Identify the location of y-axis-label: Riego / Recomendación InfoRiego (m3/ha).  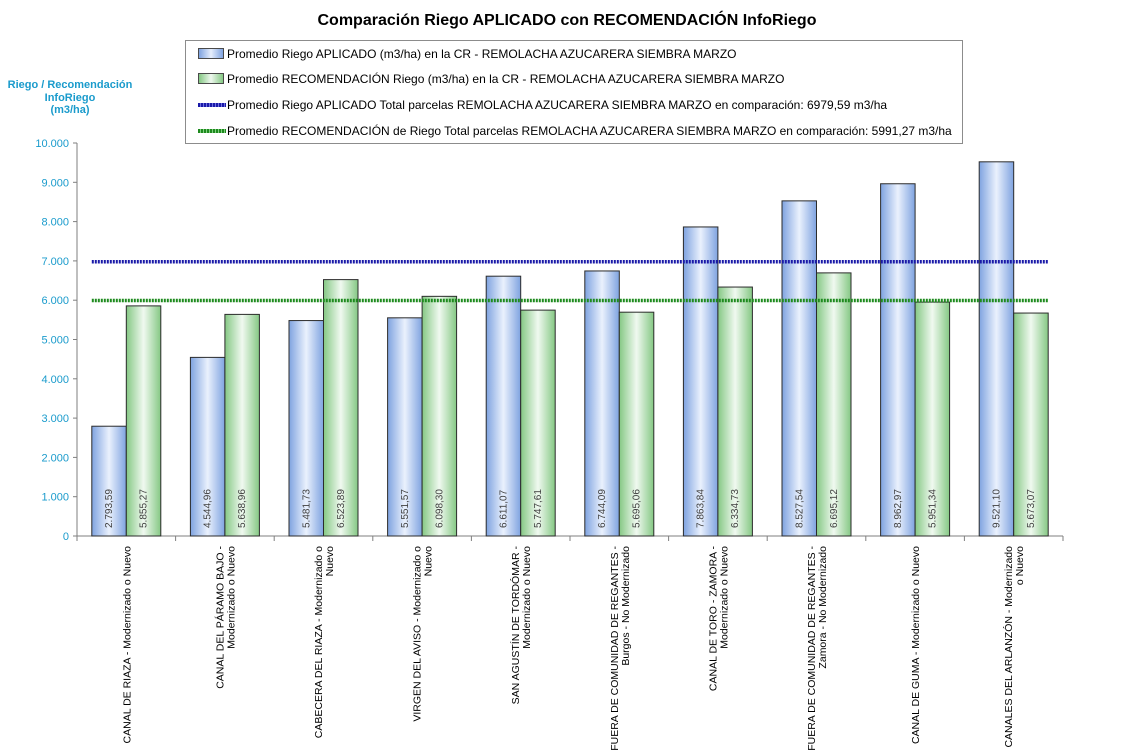
(70, 97).